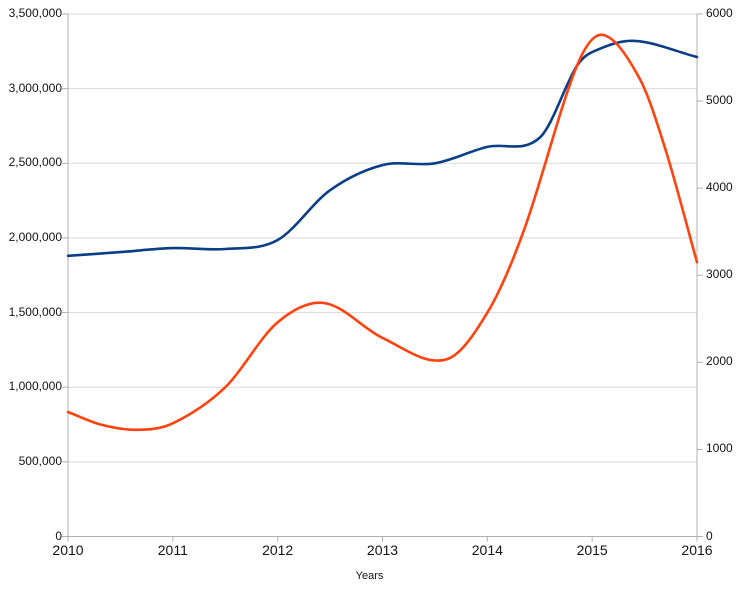 This screenshot has height=597, width=739. What do you see at coordinates (172, 550) in the screenshot?
I see `x-tick-label: 2011` at bounding box center [172, 550].